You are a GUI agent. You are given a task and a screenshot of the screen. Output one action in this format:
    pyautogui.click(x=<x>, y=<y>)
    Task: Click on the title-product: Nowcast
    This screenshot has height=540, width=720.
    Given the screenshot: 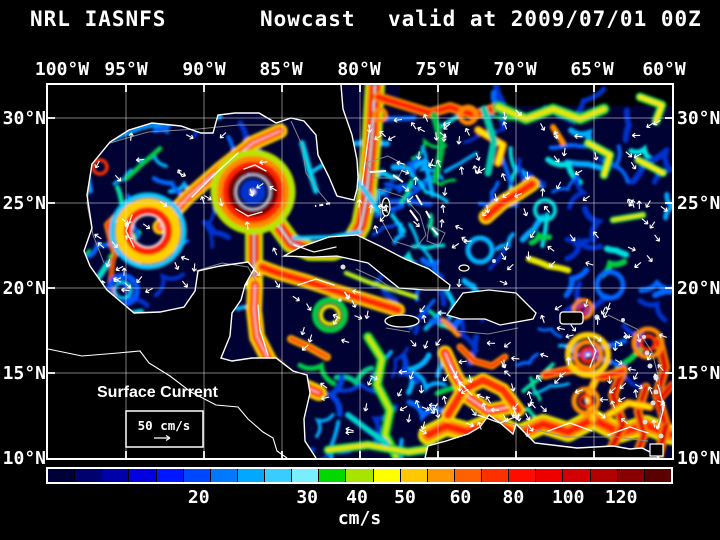 What is the action you would take?
    pyautogui.click(x=308, y=19)
    